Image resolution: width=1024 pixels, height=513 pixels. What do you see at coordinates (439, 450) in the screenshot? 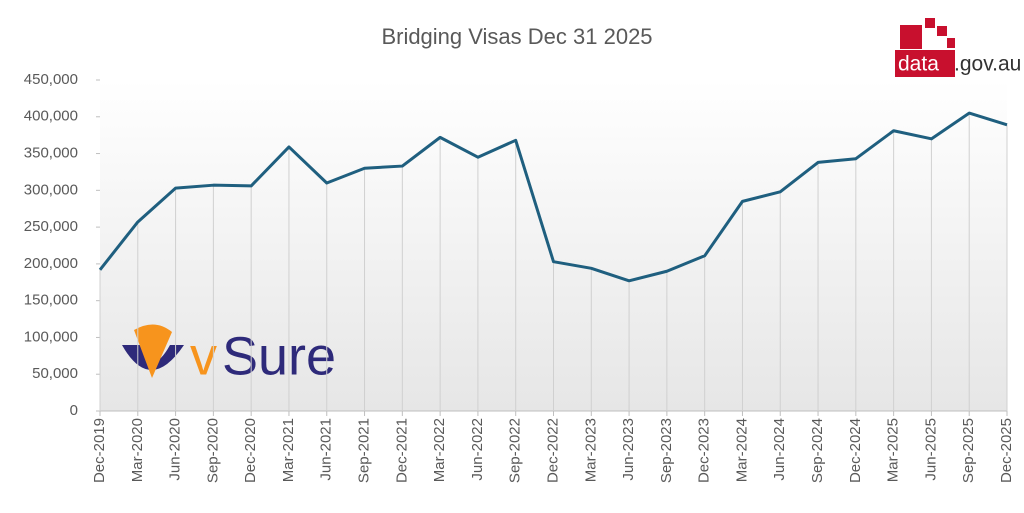
I see `x-tick-label: Mar-2022` at bounding box center [439, 450].